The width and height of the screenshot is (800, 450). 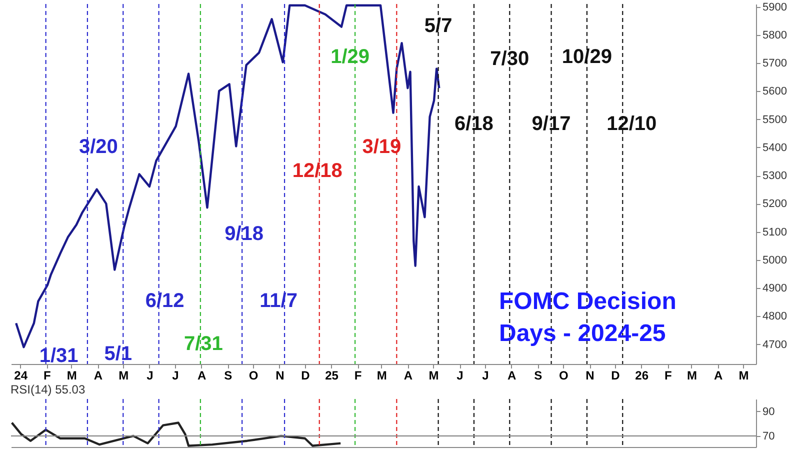 I want to click on ref-line-label: 1/29, so click(x=350, y=57).